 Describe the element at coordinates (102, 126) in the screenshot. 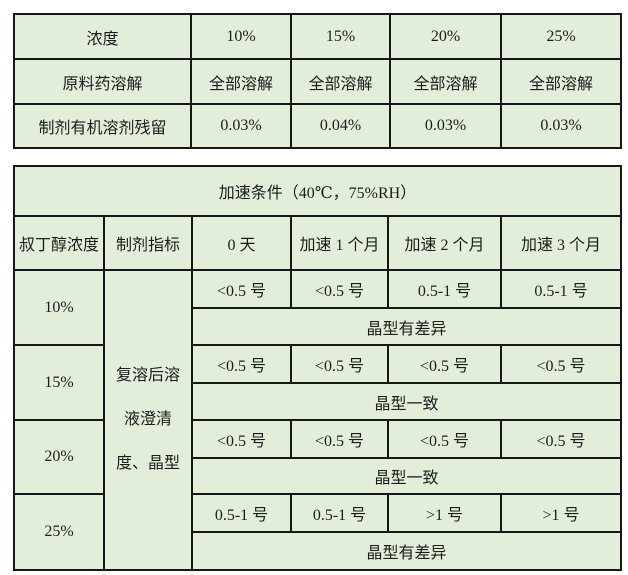

I see `row-label-solvent-residue: 制剂有机溶剂残留` at that location.